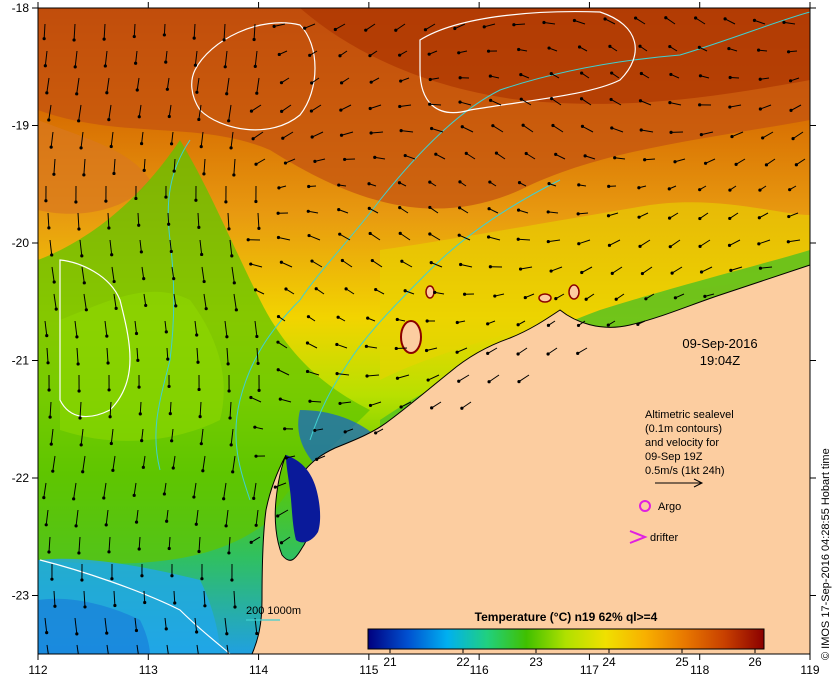  I want to click on svg-text: drifter, so click(664, 538).